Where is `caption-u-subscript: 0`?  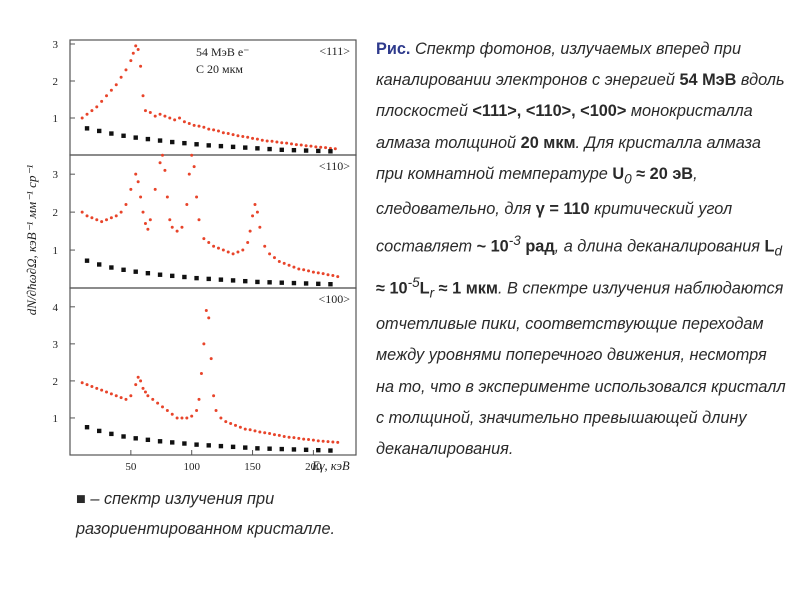
caption-u-subscript: 0 is located at coordinates (628, 179).